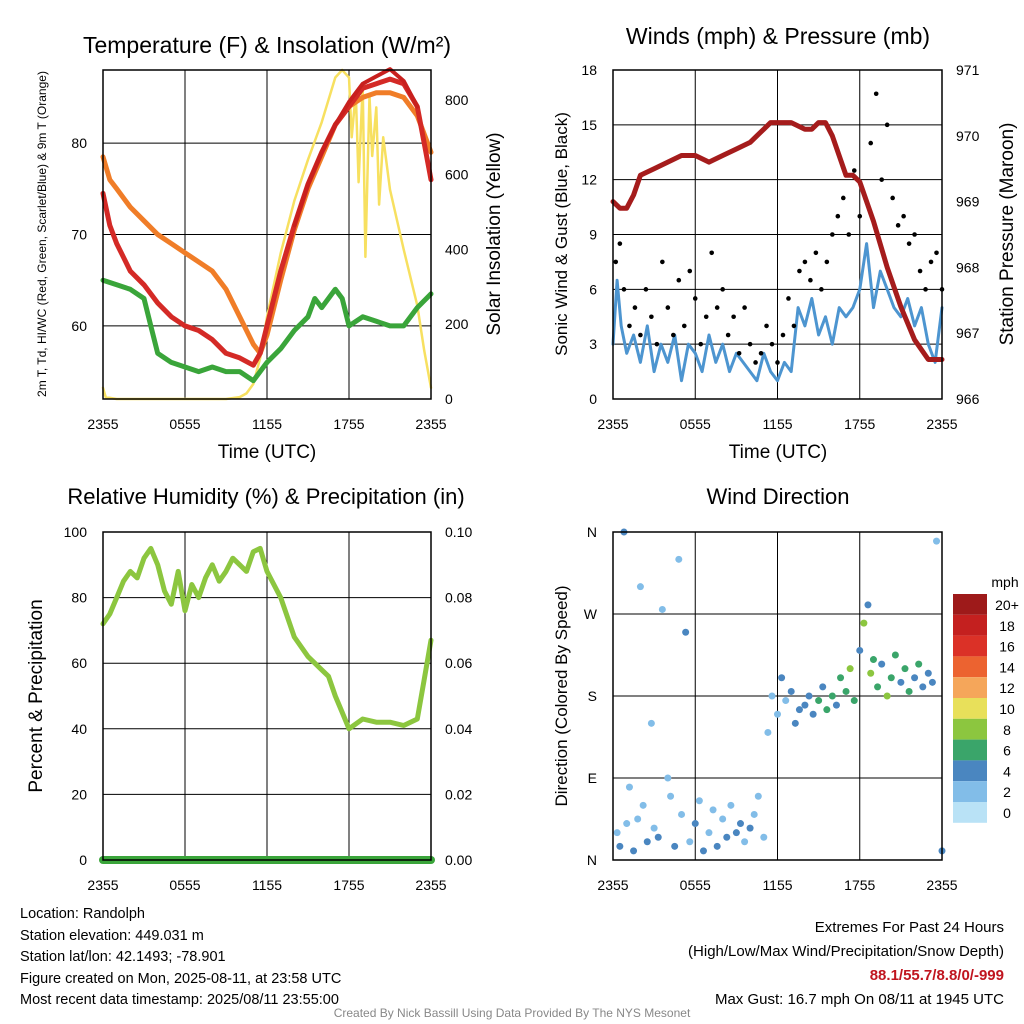  I want to click on heat-index-line, so click(356, 147).